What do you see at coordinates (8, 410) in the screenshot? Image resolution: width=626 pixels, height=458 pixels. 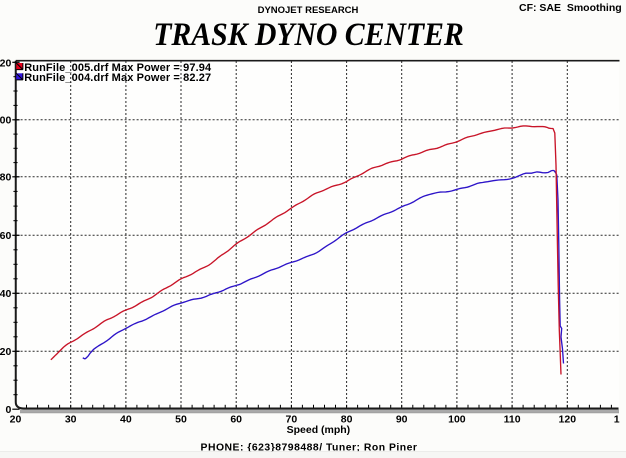 I see `svg-text: 0` at bounding box center [8, 410].